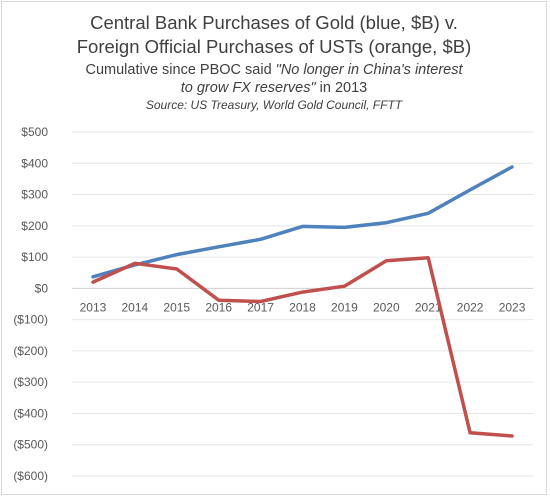 This screenshot has width=550, height=498. I want to click on x-tick-label: 2023, so click(512, 307).